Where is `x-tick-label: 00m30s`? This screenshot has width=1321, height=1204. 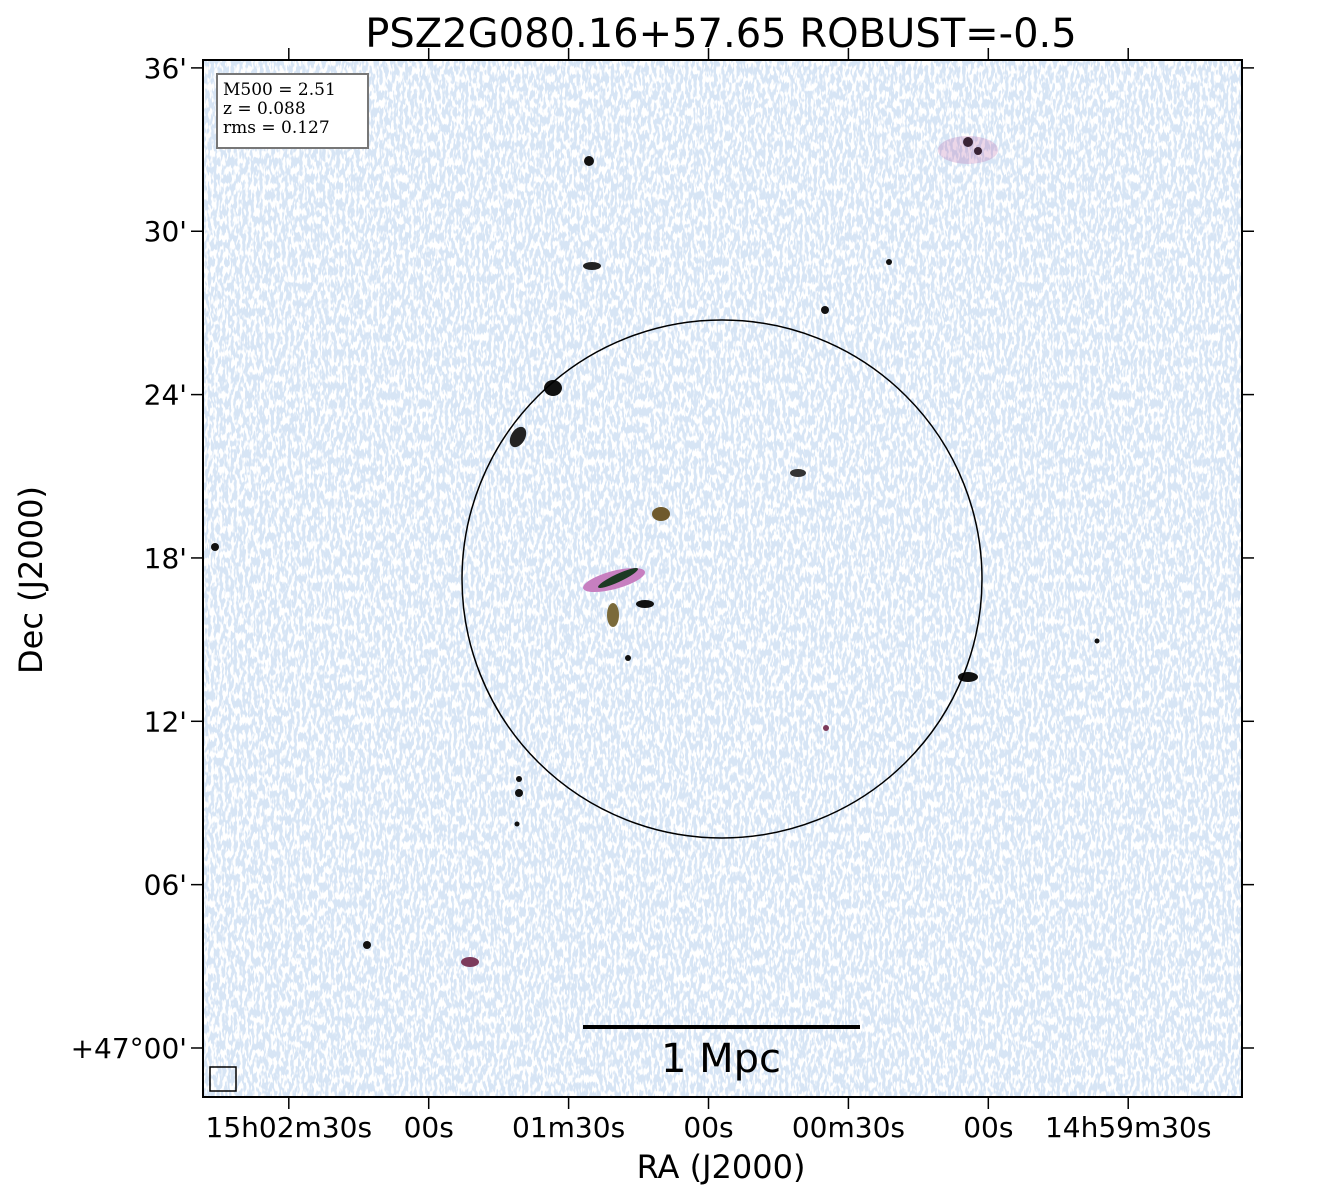 x-tick-label: 00m30s is located at coordinates (848, 1127).